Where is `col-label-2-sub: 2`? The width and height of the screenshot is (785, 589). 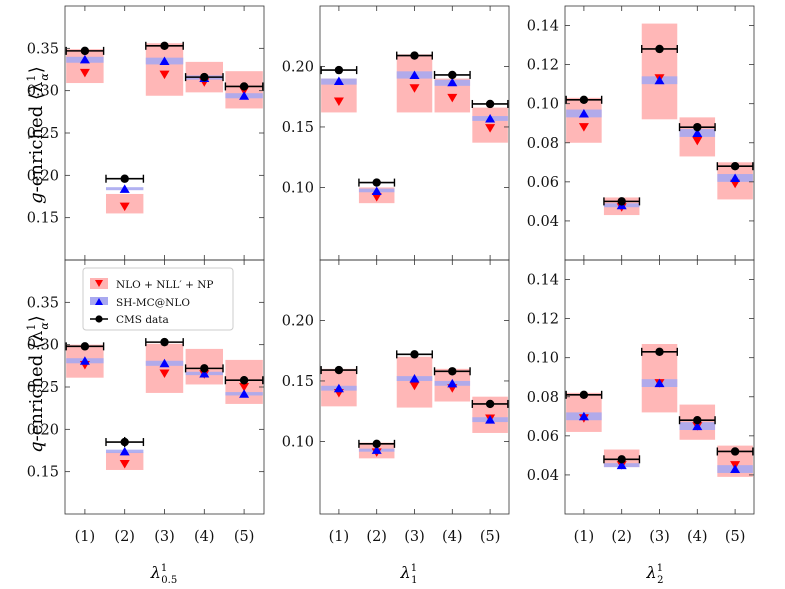
col-label-2-sub: 2 is located at coordinates (660, 580).